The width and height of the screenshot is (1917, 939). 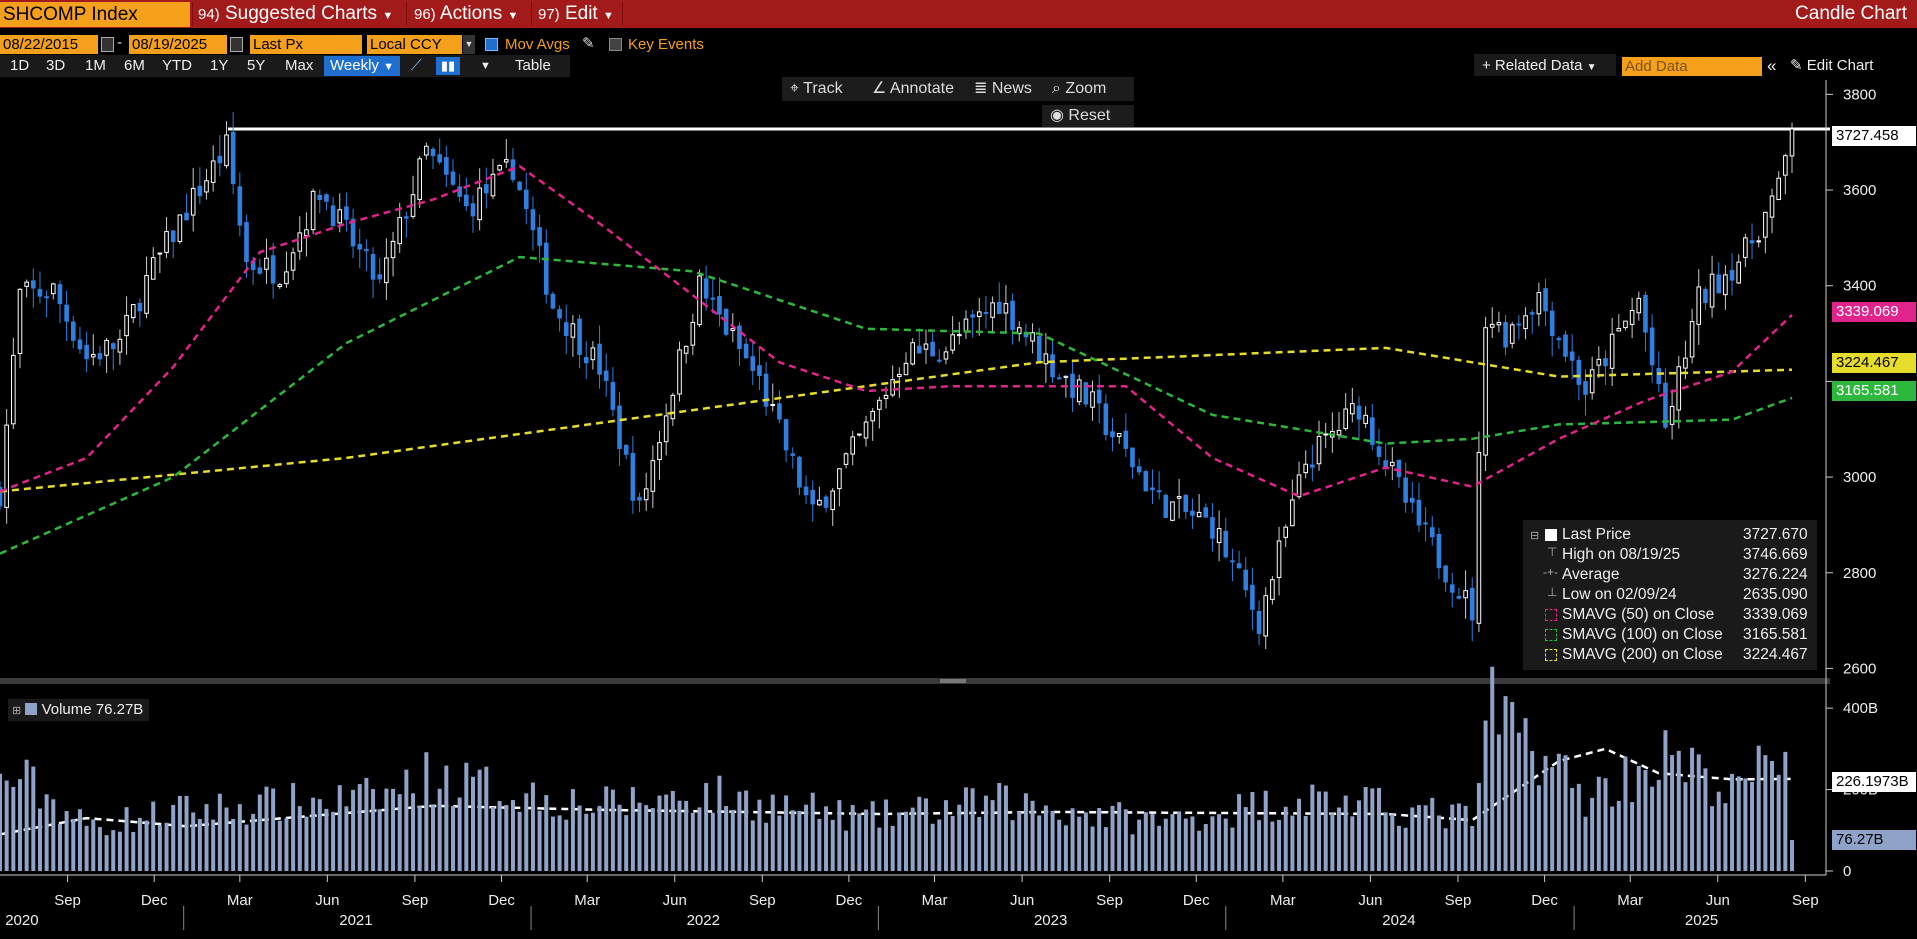 I want to click on currency-select: Local CCY, so click(x=414, y=44).